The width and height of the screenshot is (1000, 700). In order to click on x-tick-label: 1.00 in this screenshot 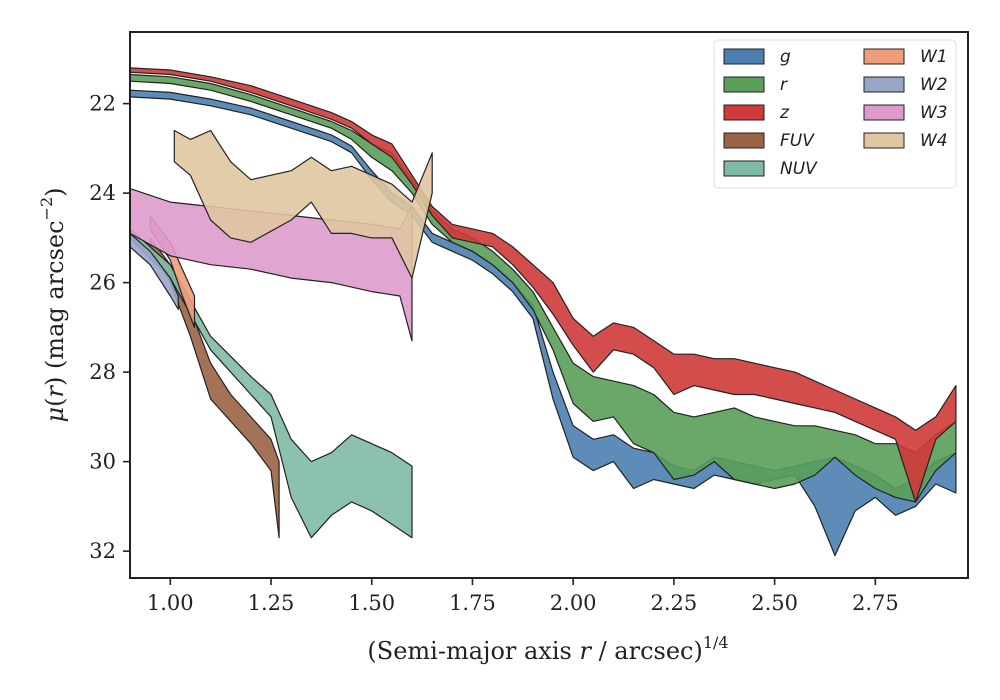, I will do `click(170, 603)`.